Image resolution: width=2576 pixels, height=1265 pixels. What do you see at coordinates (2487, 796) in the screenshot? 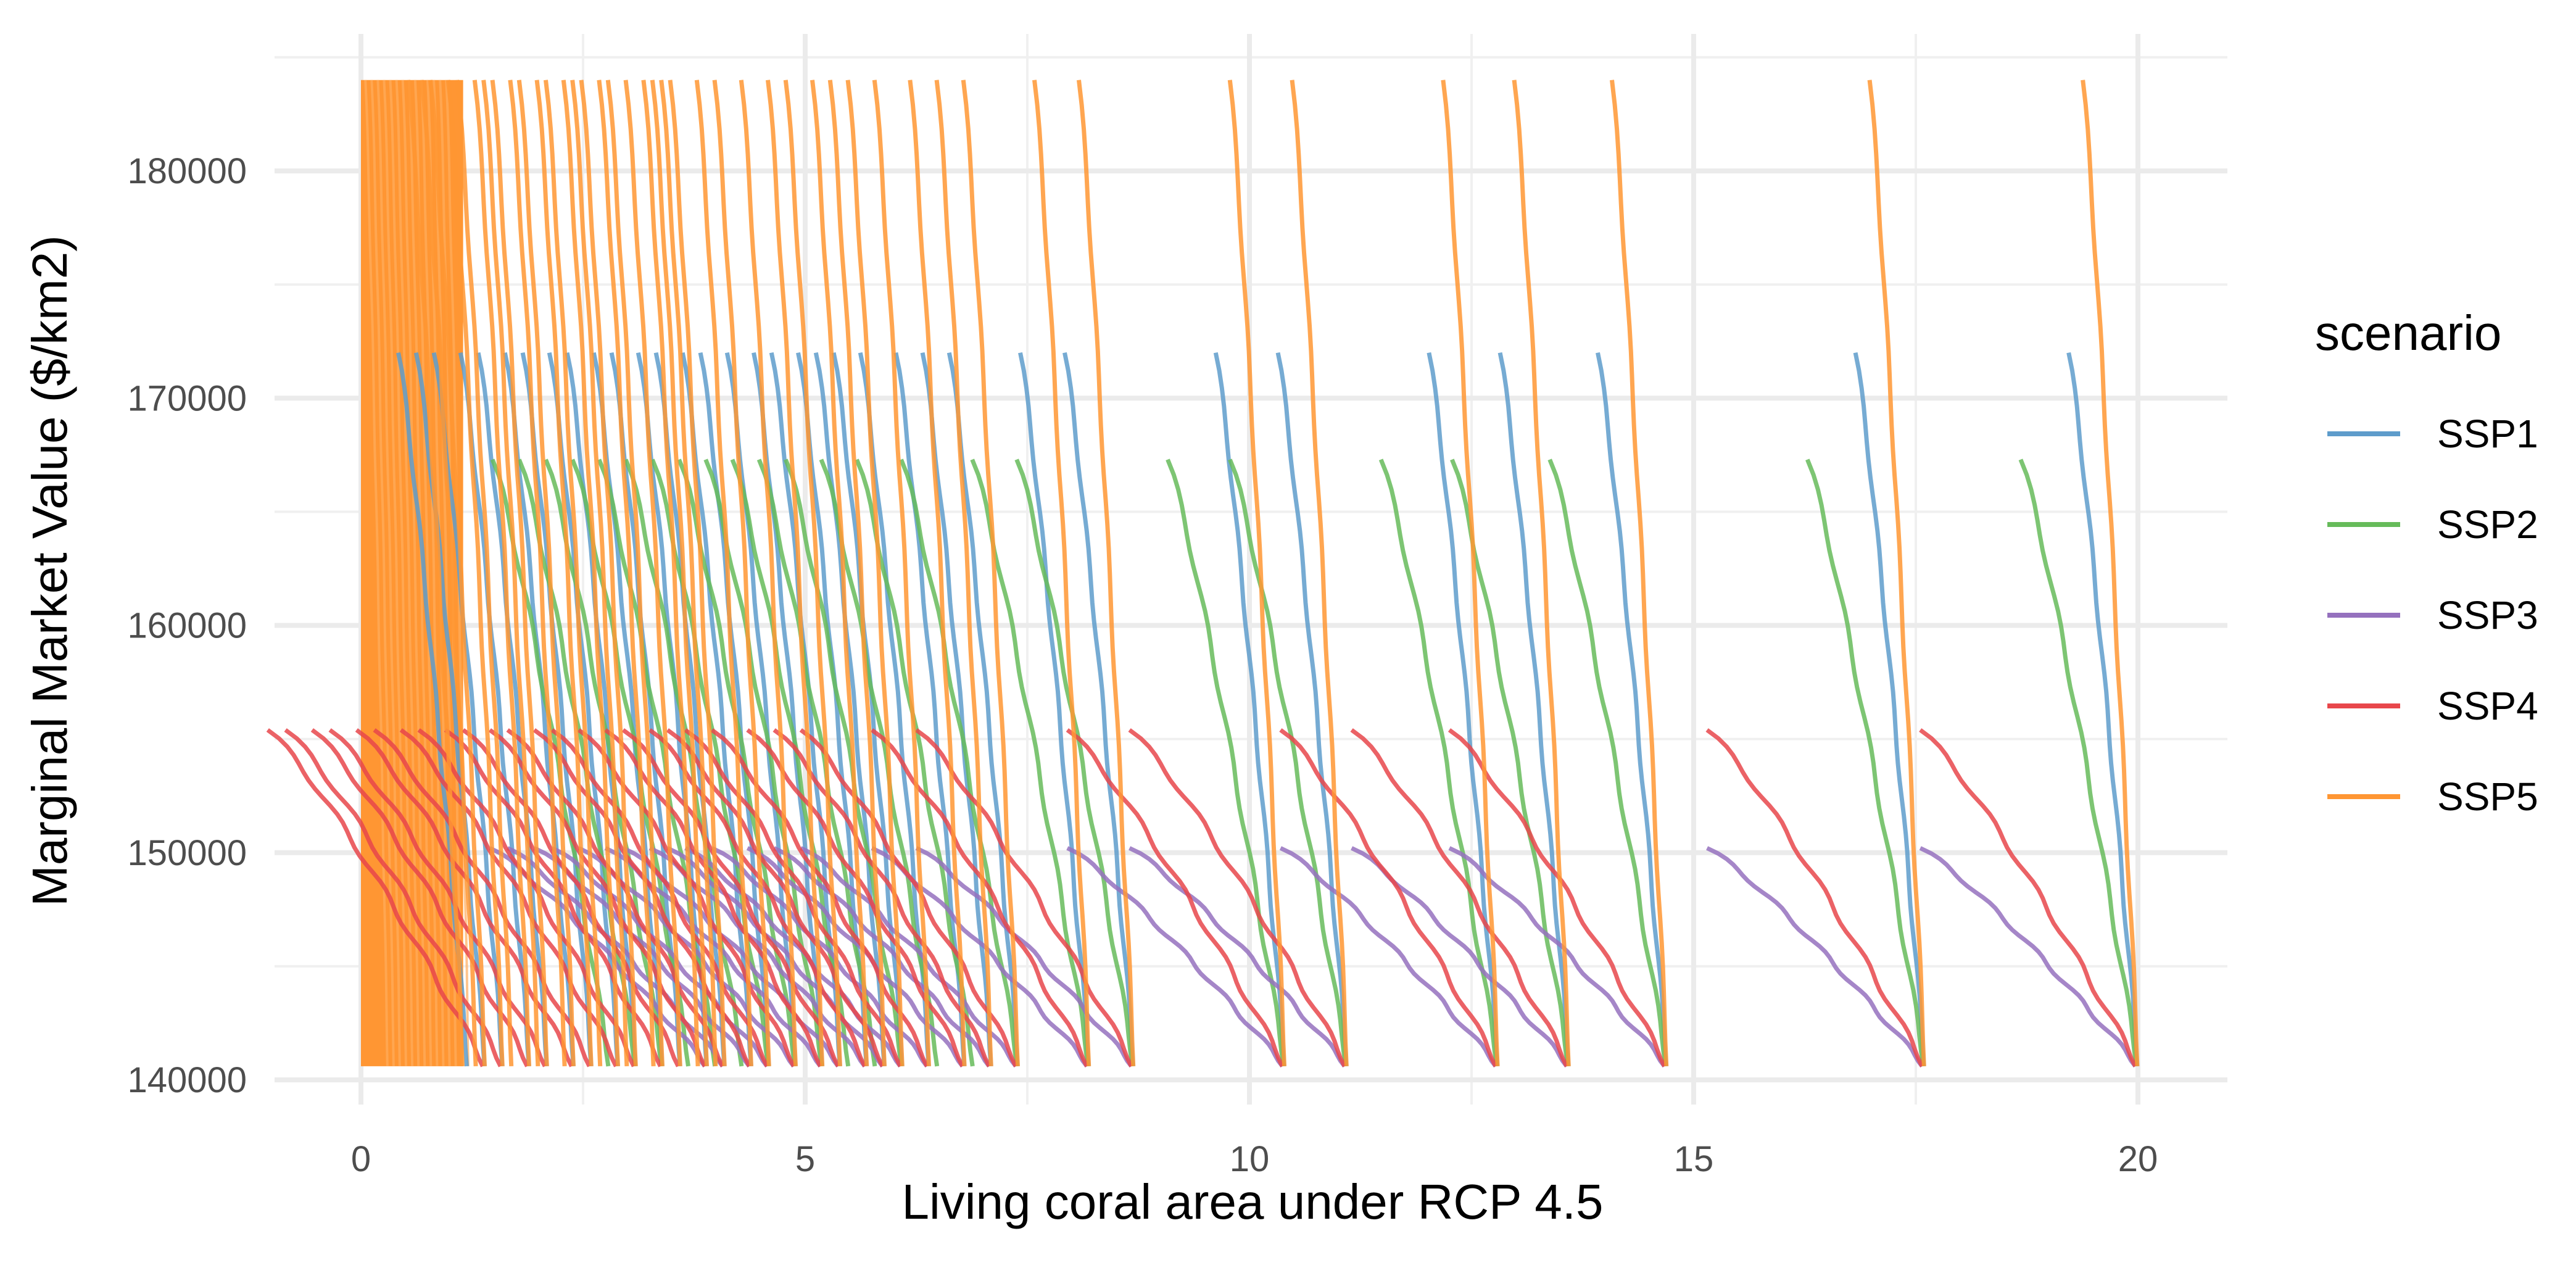
I see `legend-label: SSP5` at bounding box center [2487, 796].